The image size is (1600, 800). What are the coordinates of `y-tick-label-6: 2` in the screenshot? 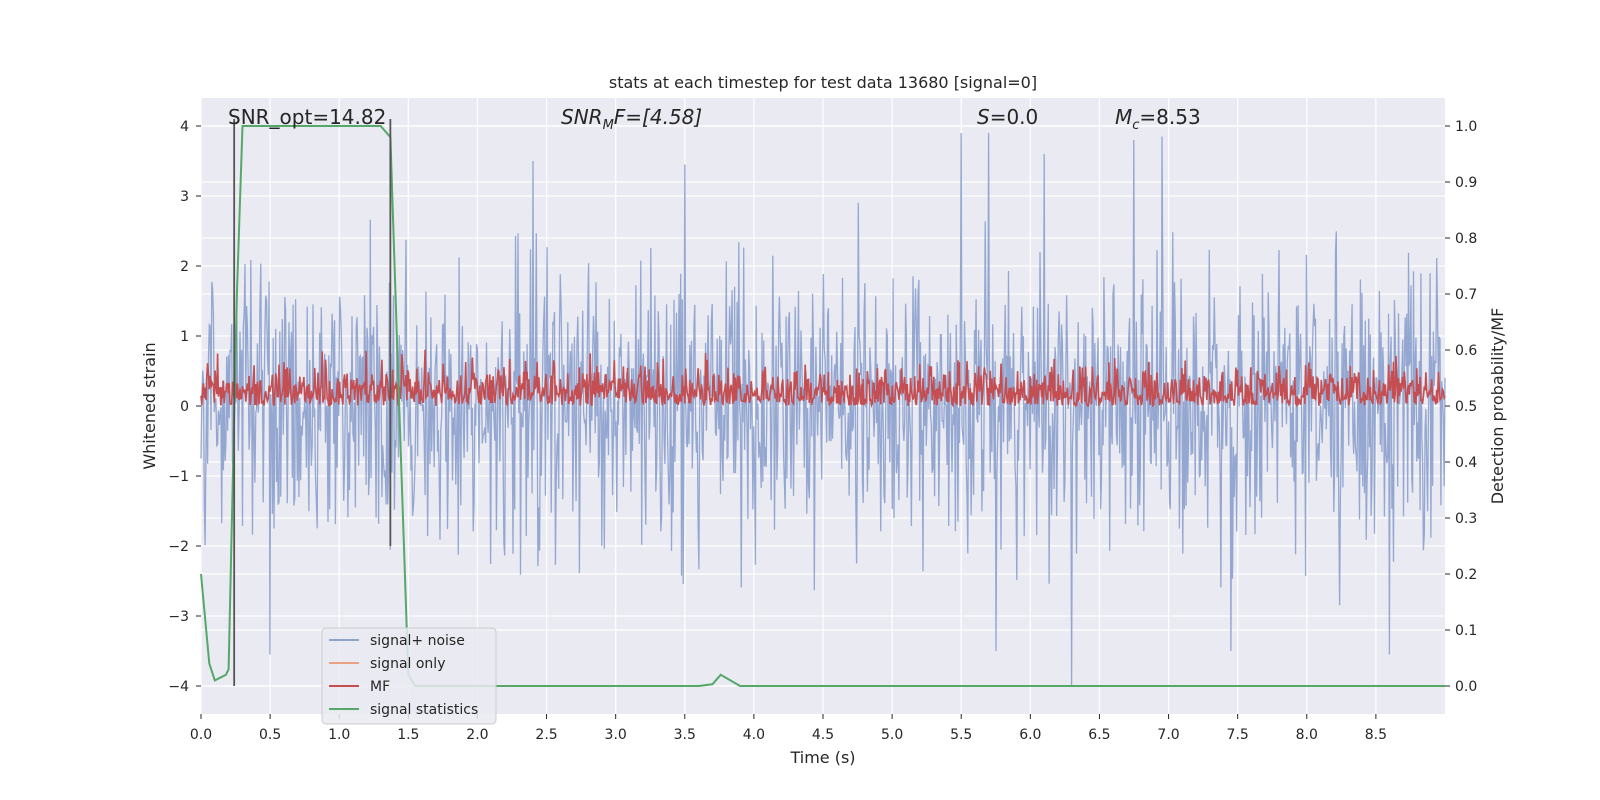 It's located at (184, 267).